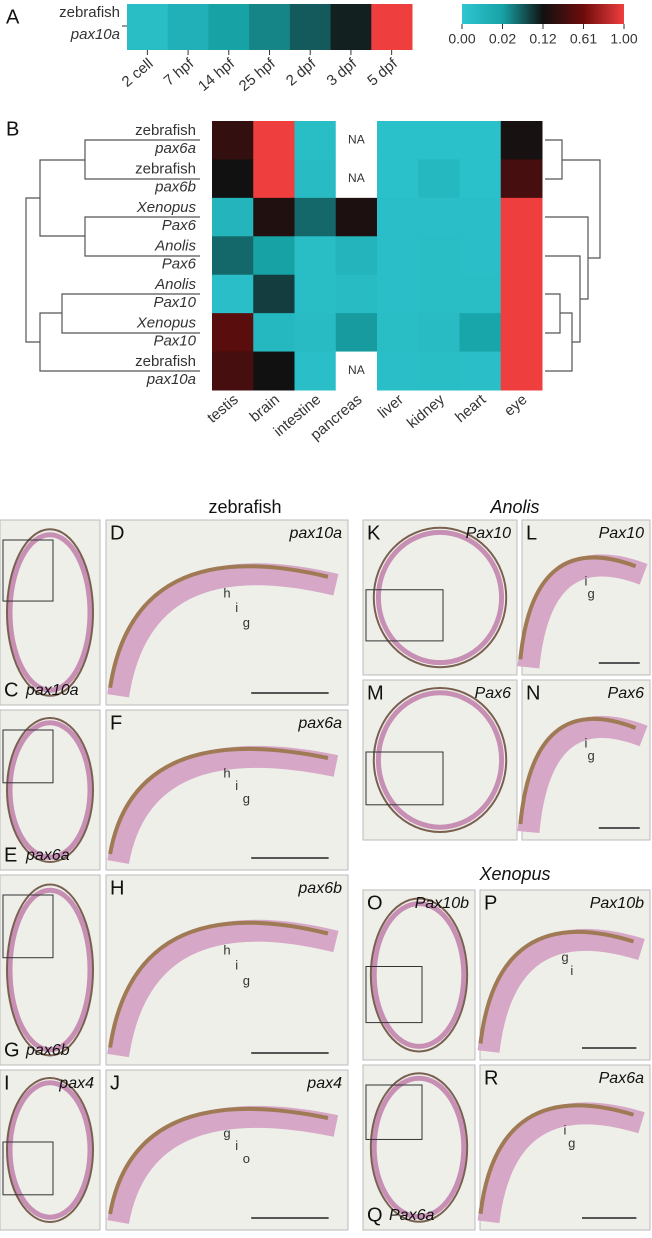 This screenshot has height=1238, width=652. What do you see at coordinates (171, 379) in the screenshot?
I see `row-label: pax10a` at bounding box center [171, 379].